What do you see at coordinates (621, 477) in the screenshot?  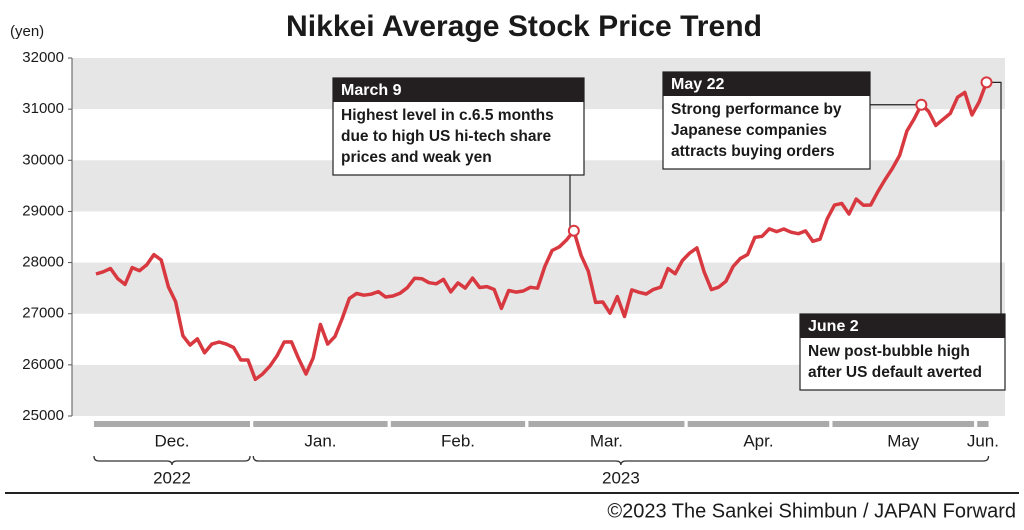 I see `year-label: 2023` at bounding box center [621, 477].